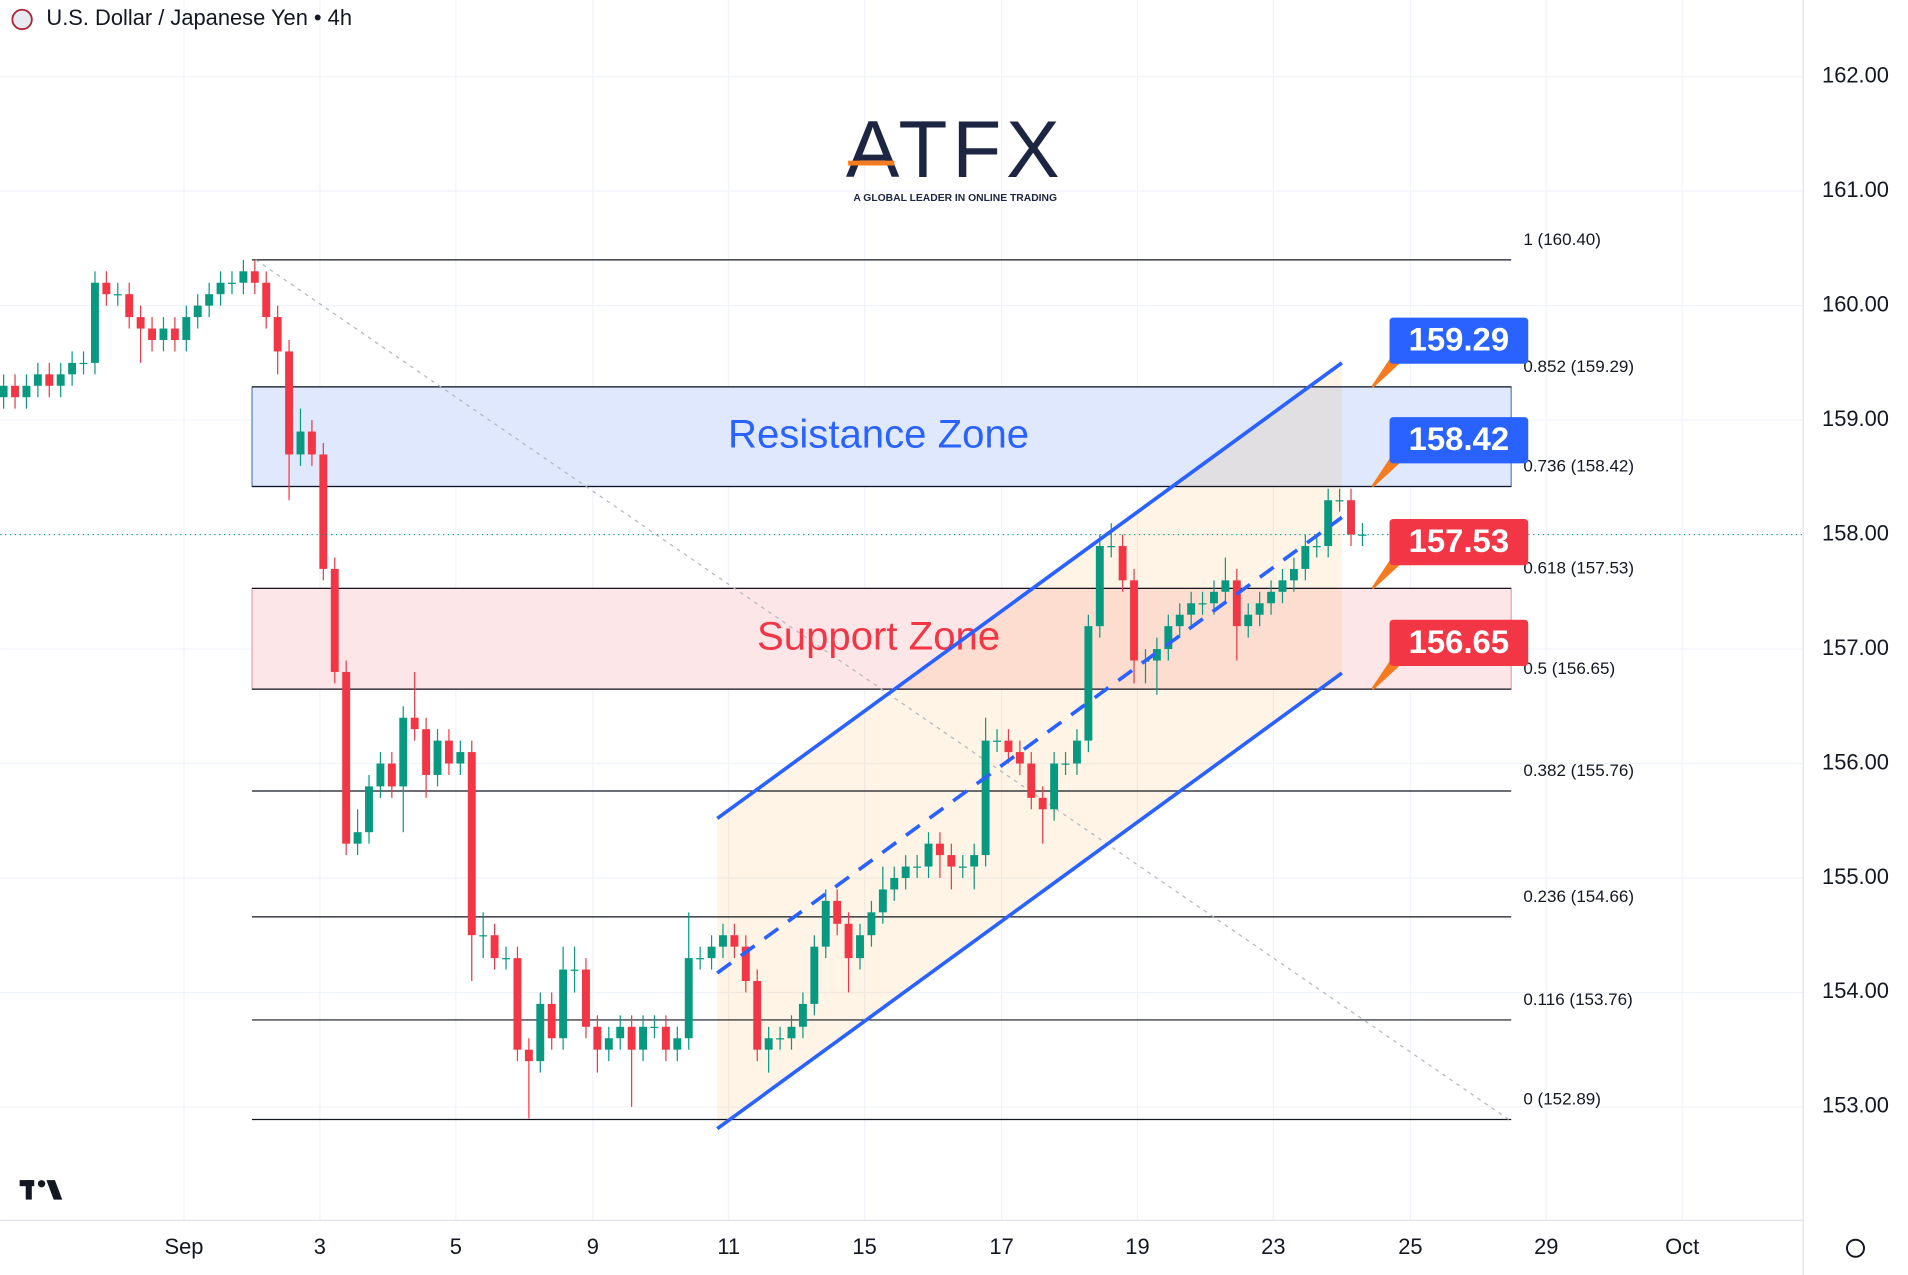  I want to click on y-tick-label: 158.00, so click(1855, 532).